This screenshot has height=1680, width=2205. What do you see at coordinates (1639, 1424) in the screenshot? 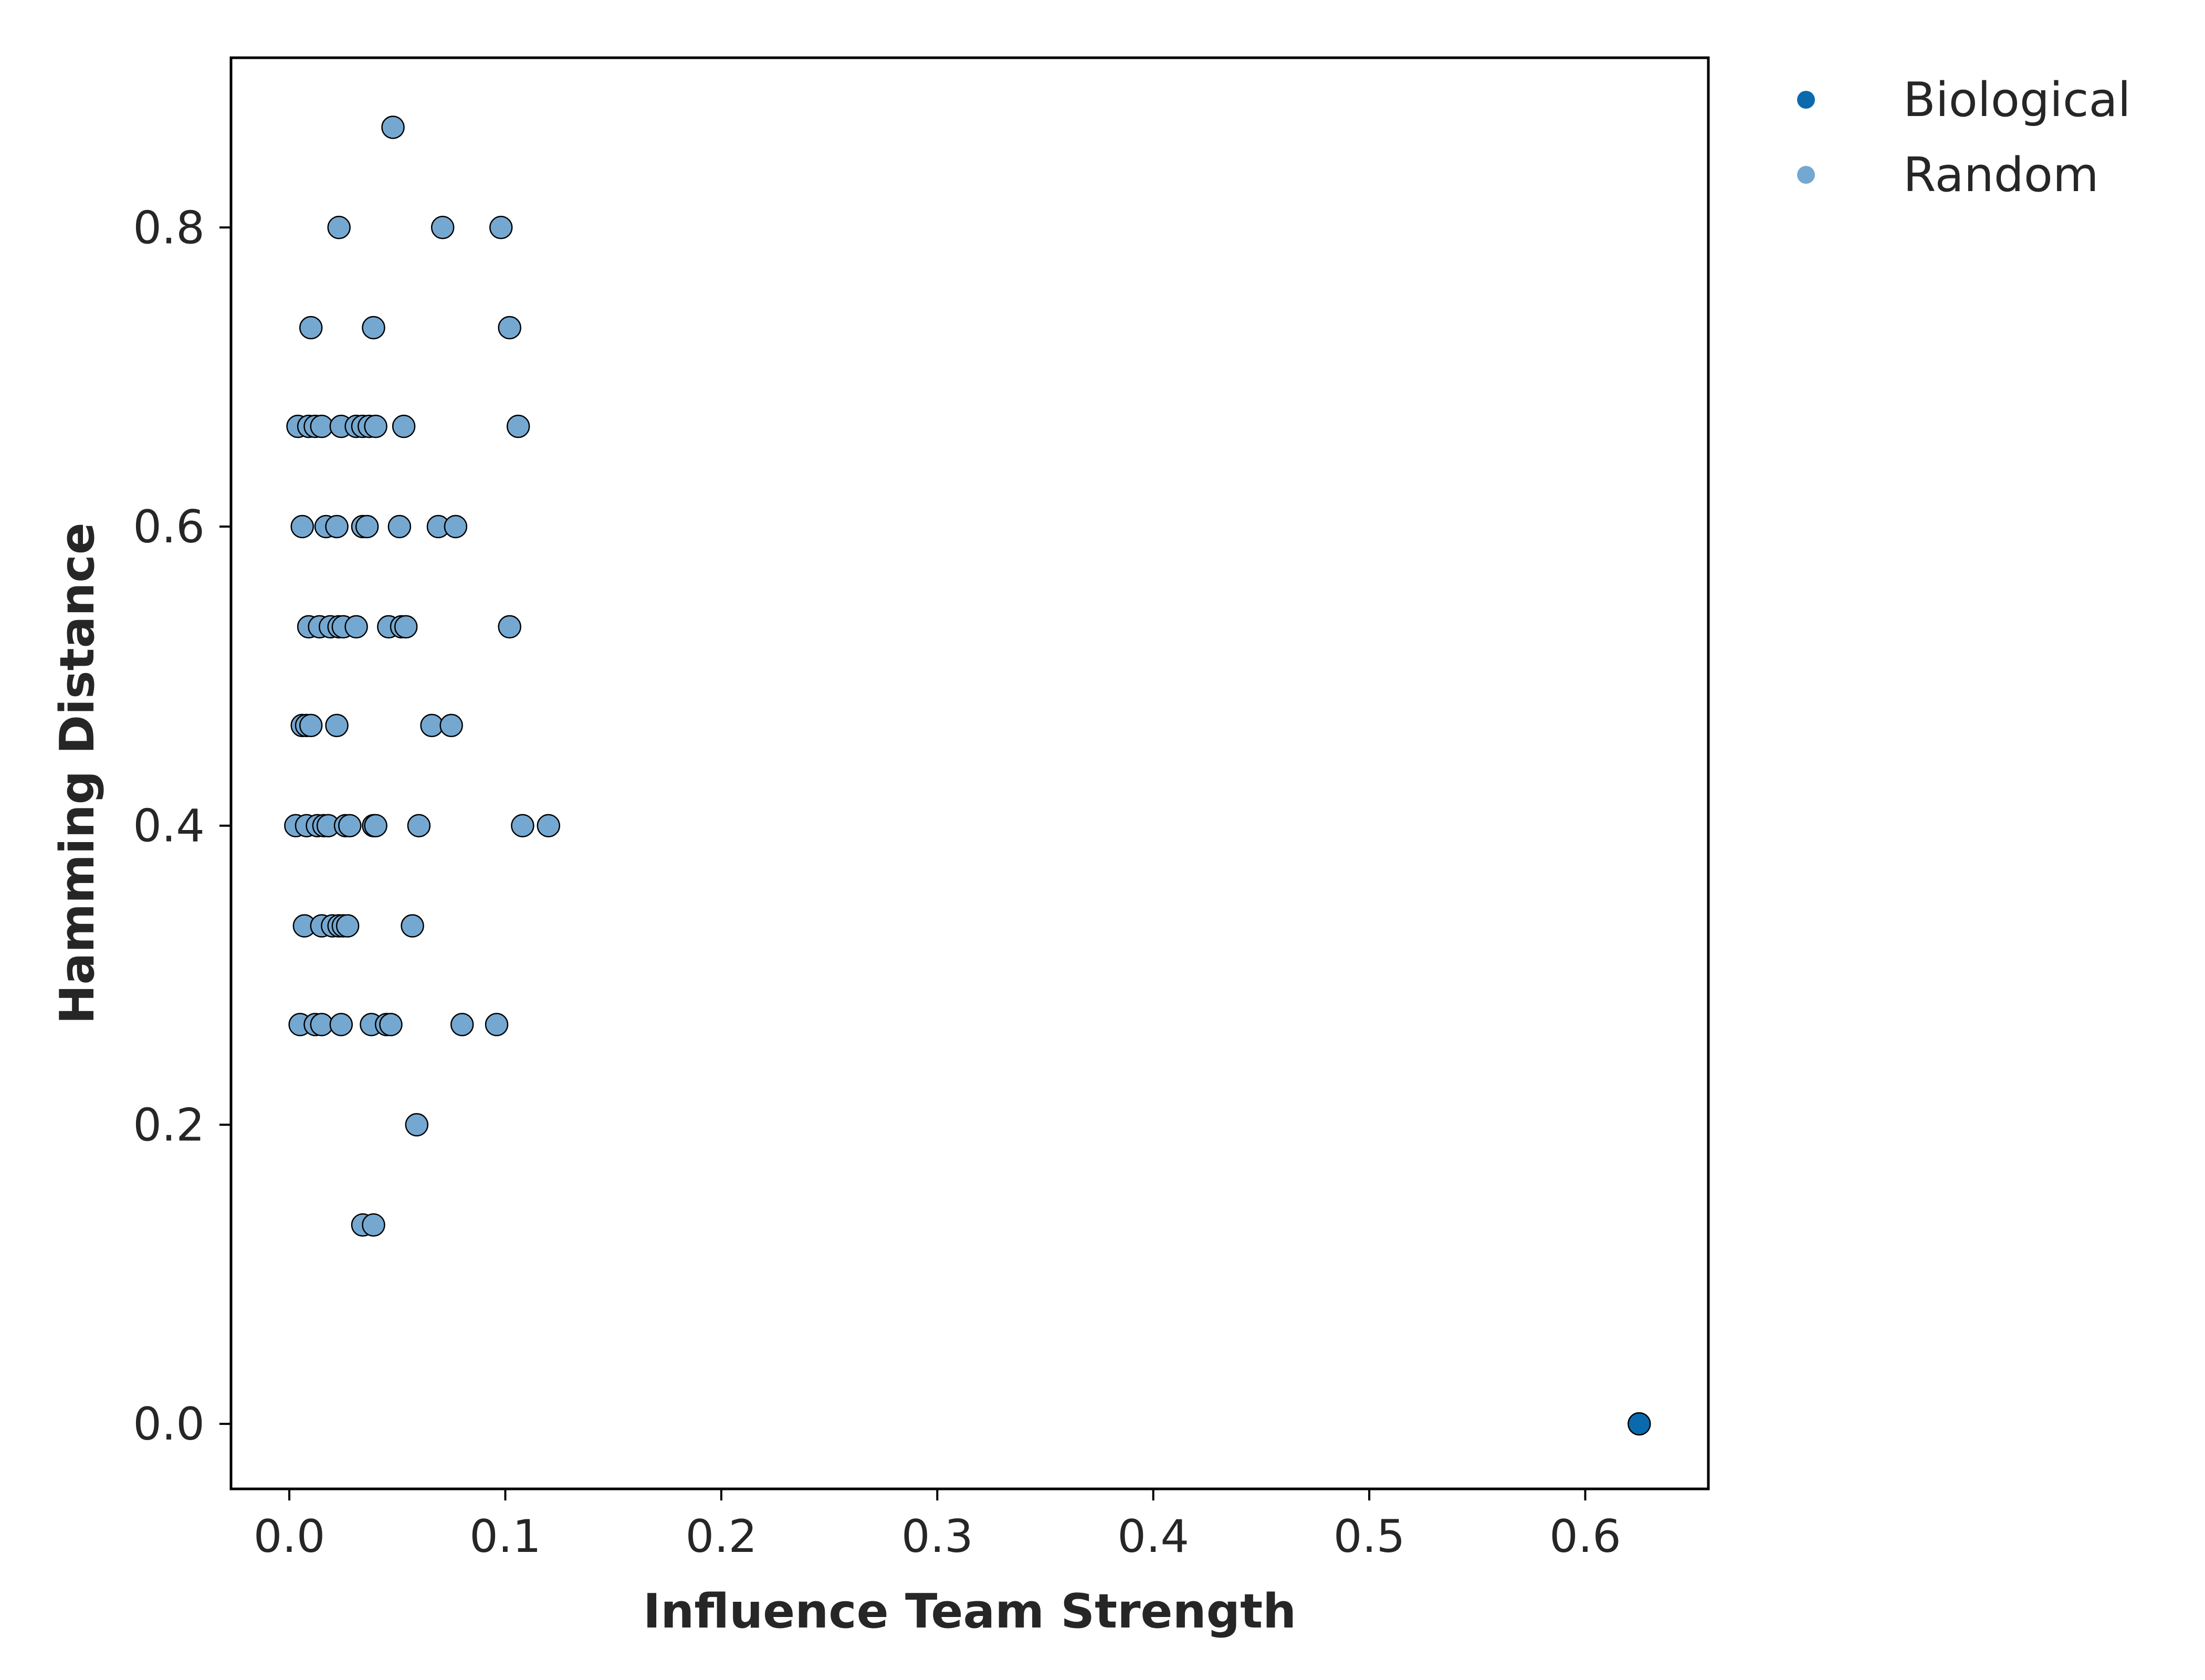
I see `biological-point` at bounding box center [1639, 1424].